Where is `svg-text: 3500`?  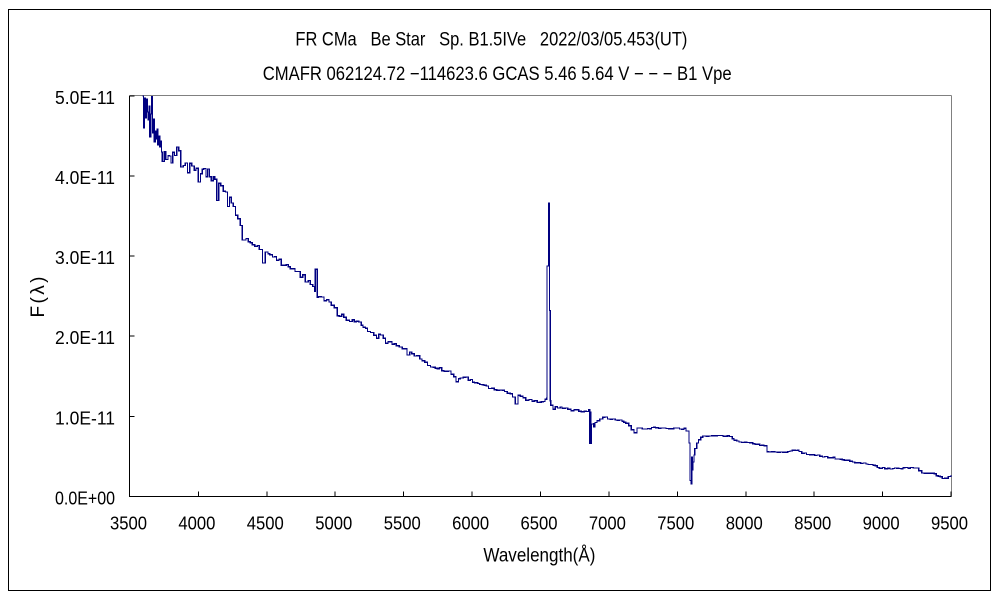 svg-text: 3500 is located at coordinates (128, 523).